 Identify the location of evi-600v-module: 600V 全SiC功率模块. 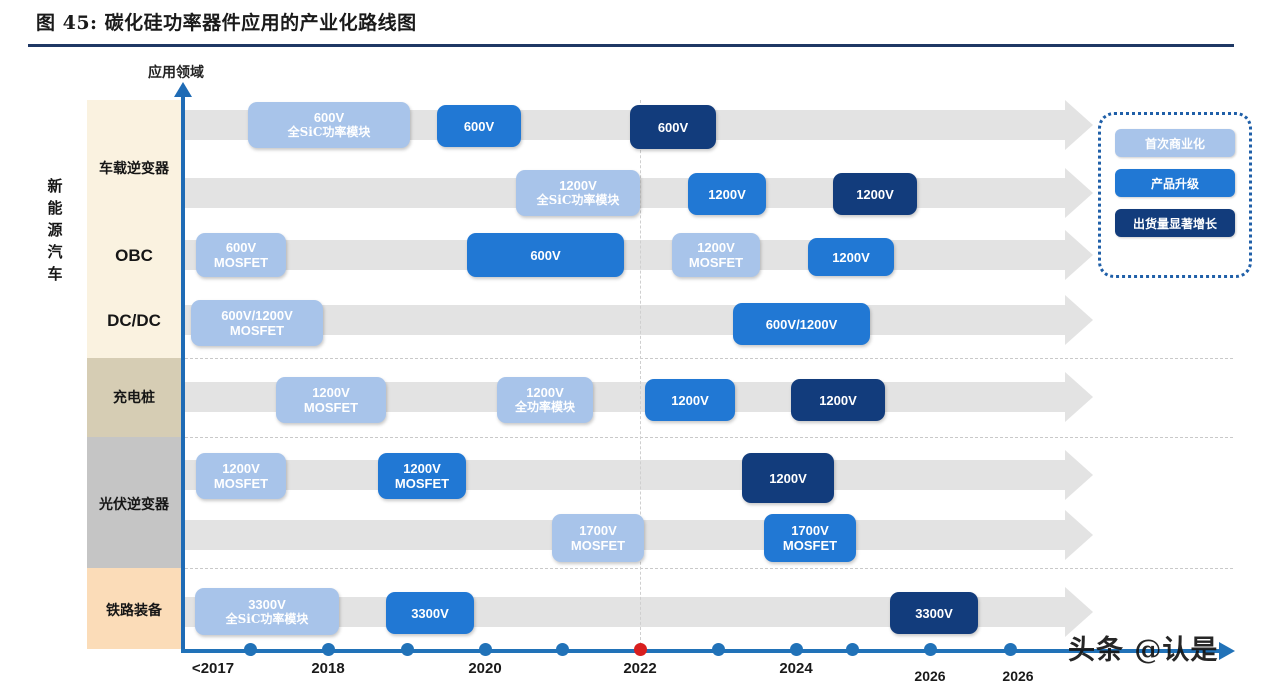
(329, 125).